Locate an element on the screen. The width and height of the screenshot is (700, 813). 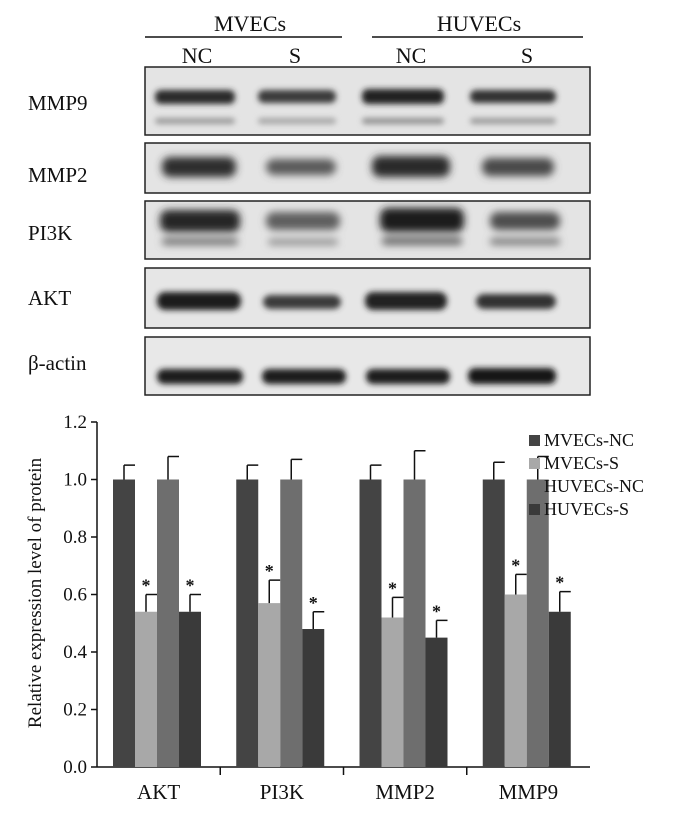
lane-label-huvecs-nc: NC is located at coordinates (411, 55).